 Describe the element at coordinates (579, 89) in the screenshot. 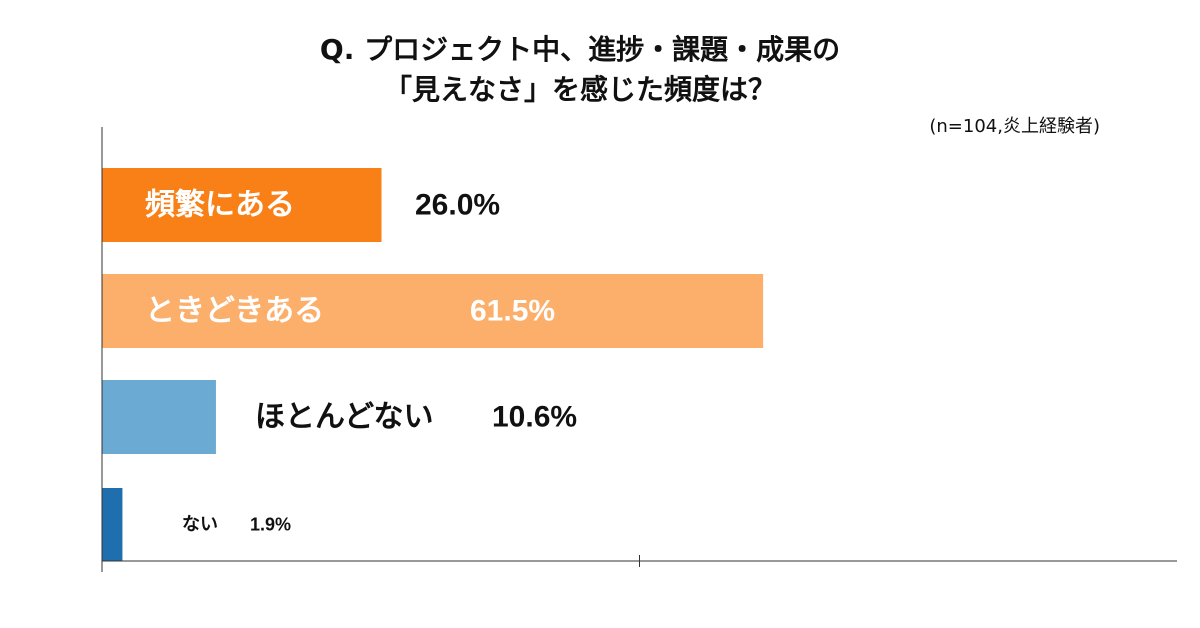

I see `chart-title-line-2: 「見えなさ」を感じた頻度は？` at that location.